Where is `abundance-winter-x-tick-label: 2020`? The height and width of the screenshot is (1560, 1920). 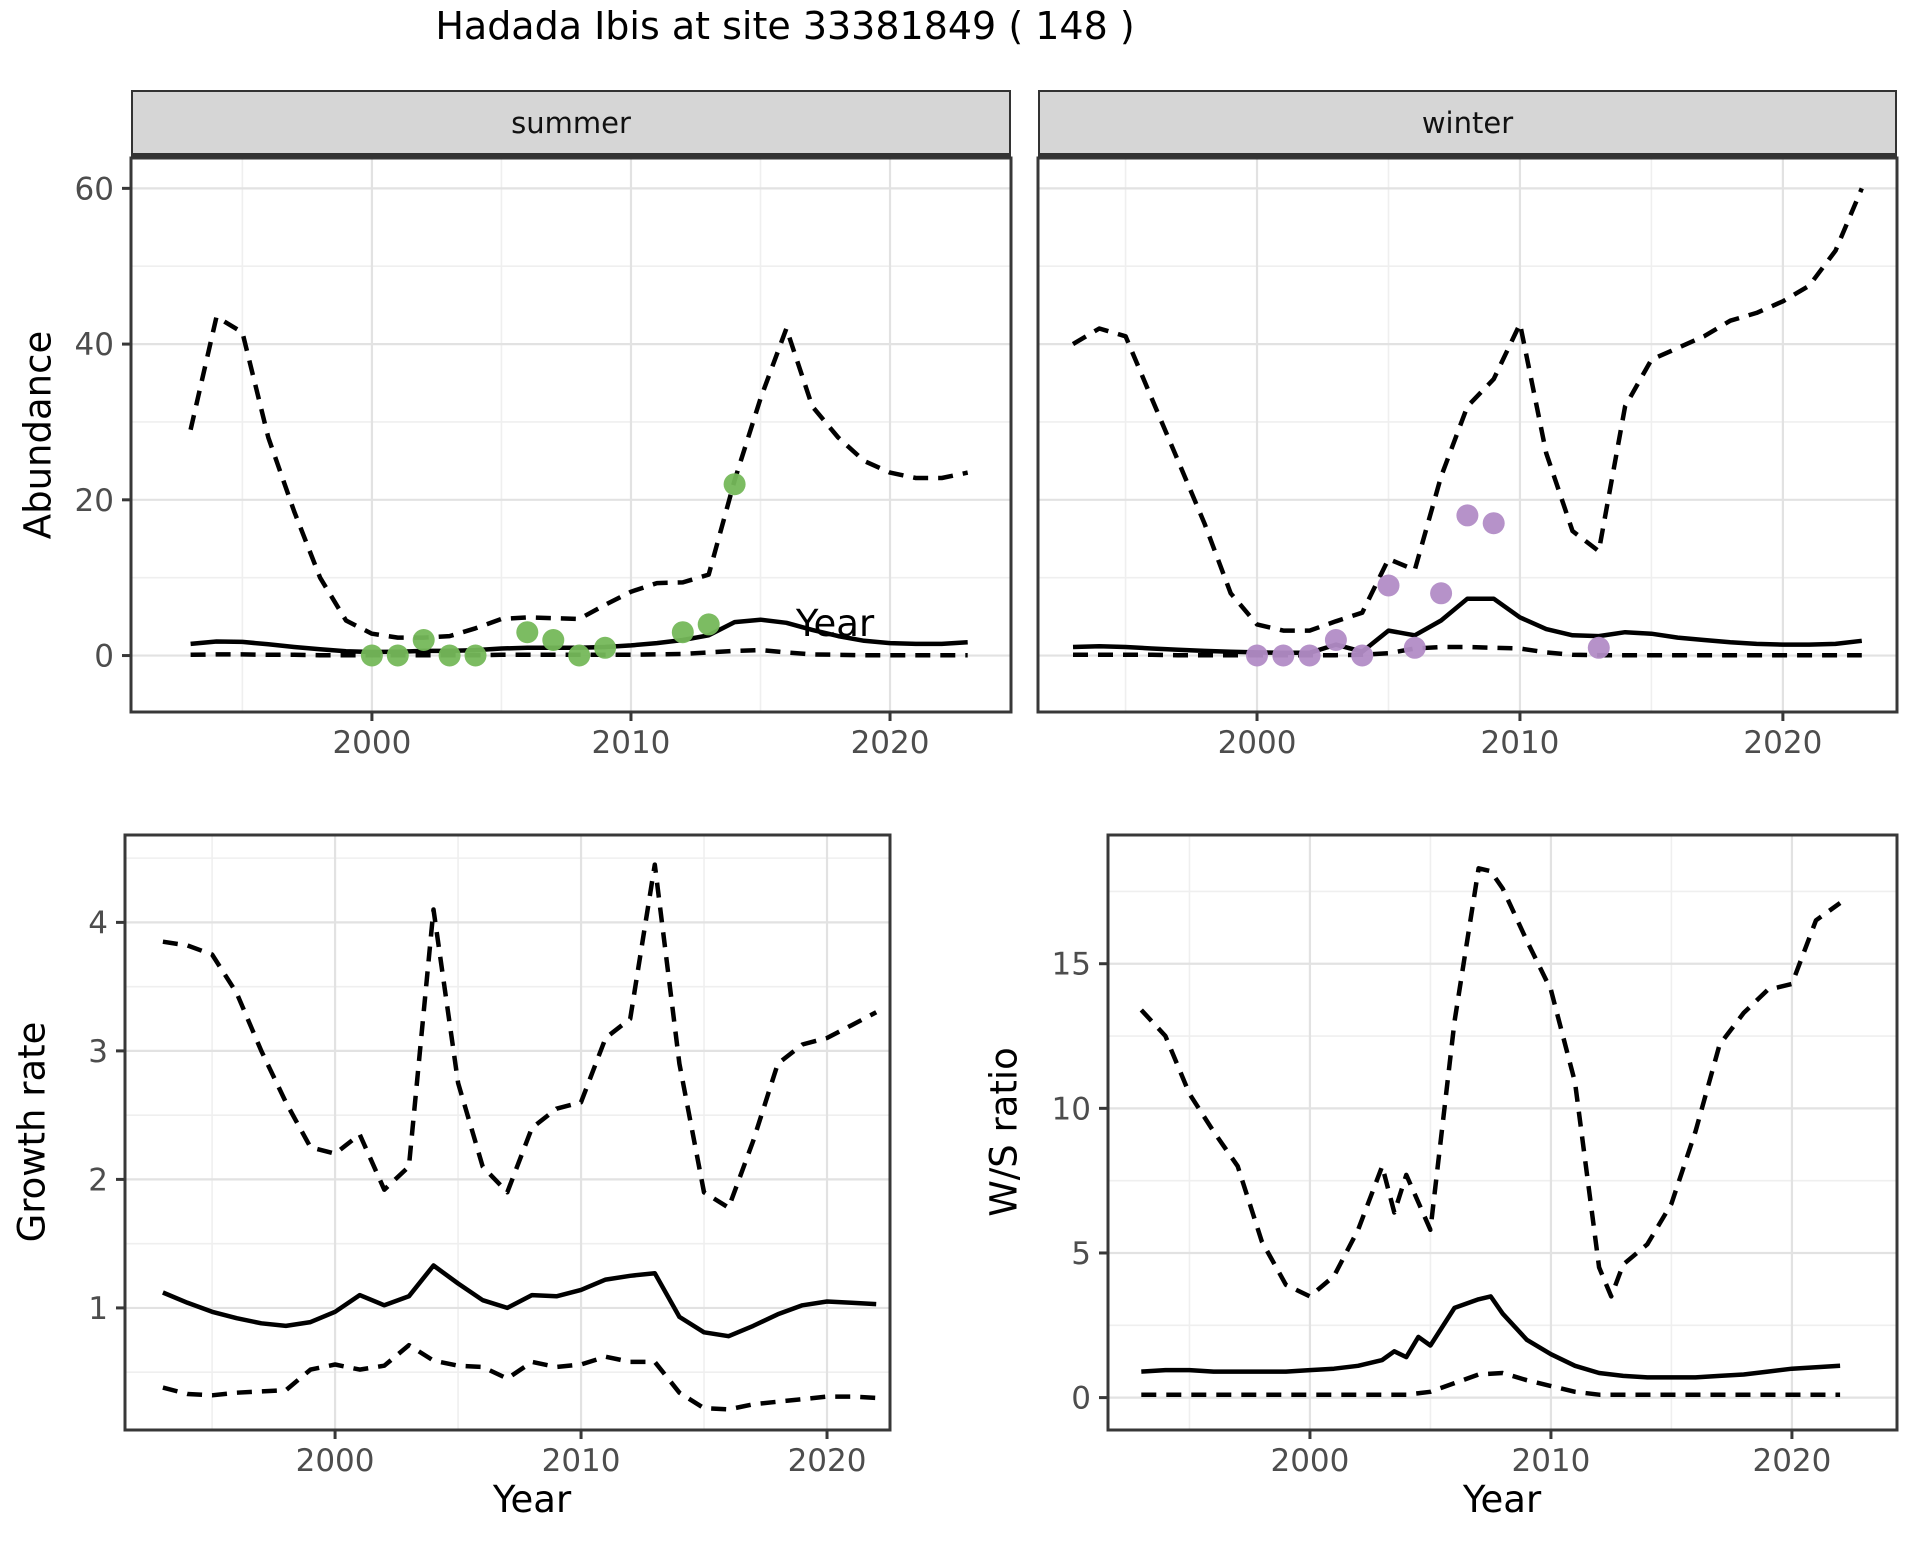 abundance-winter-x-tick-label: 2020 is located at coordinates (1782, 743).